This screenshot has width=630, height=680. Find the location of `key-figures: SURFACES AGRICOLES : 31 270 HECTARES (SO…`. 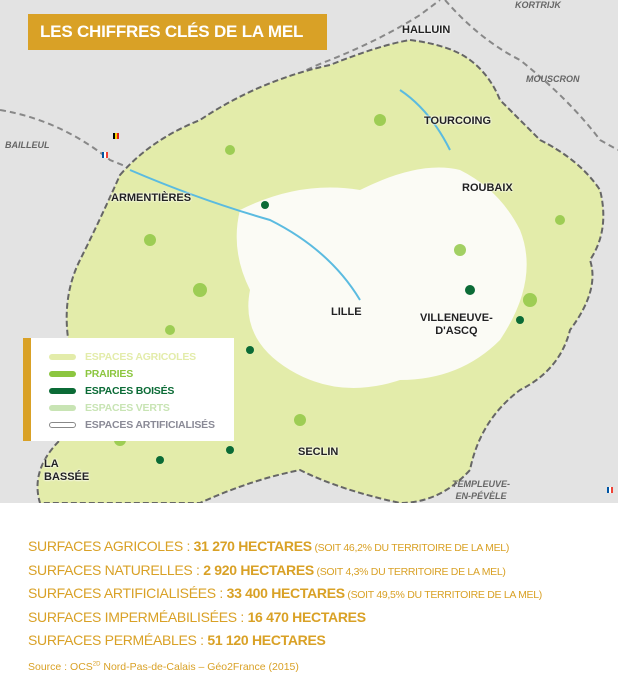

key-figures: SURFACES AGRICOLES : 31 270 HECTARES (SO… is located at coordinates (285, 597).